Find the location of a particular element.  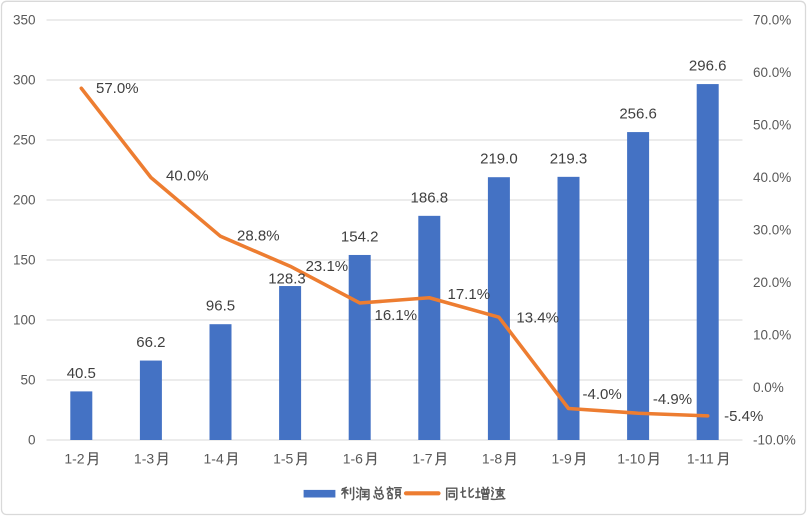

svg-text: 96.5 is located at coordinates (220, 306).